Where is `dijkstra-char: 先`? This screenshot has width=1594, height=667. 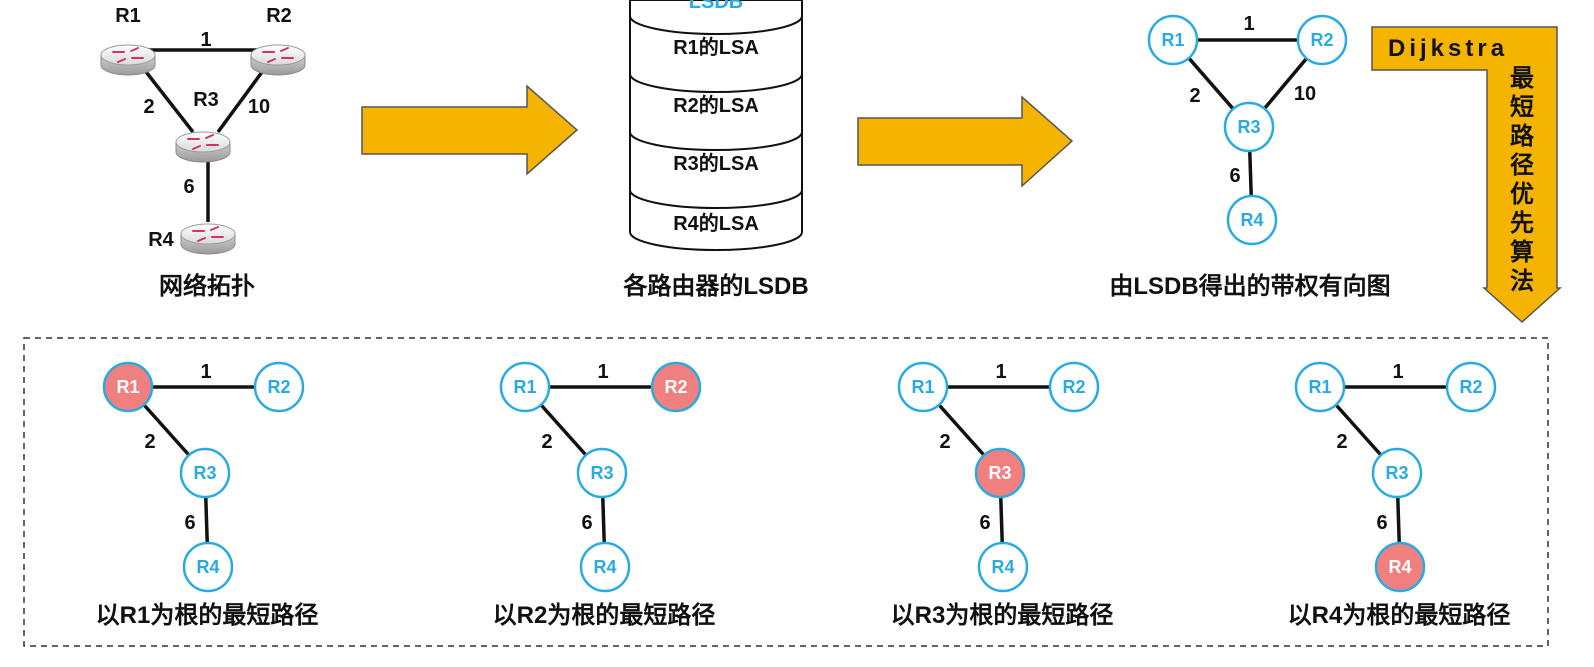 dijkstra-char: 先 is located at coordinates (1522, 223).